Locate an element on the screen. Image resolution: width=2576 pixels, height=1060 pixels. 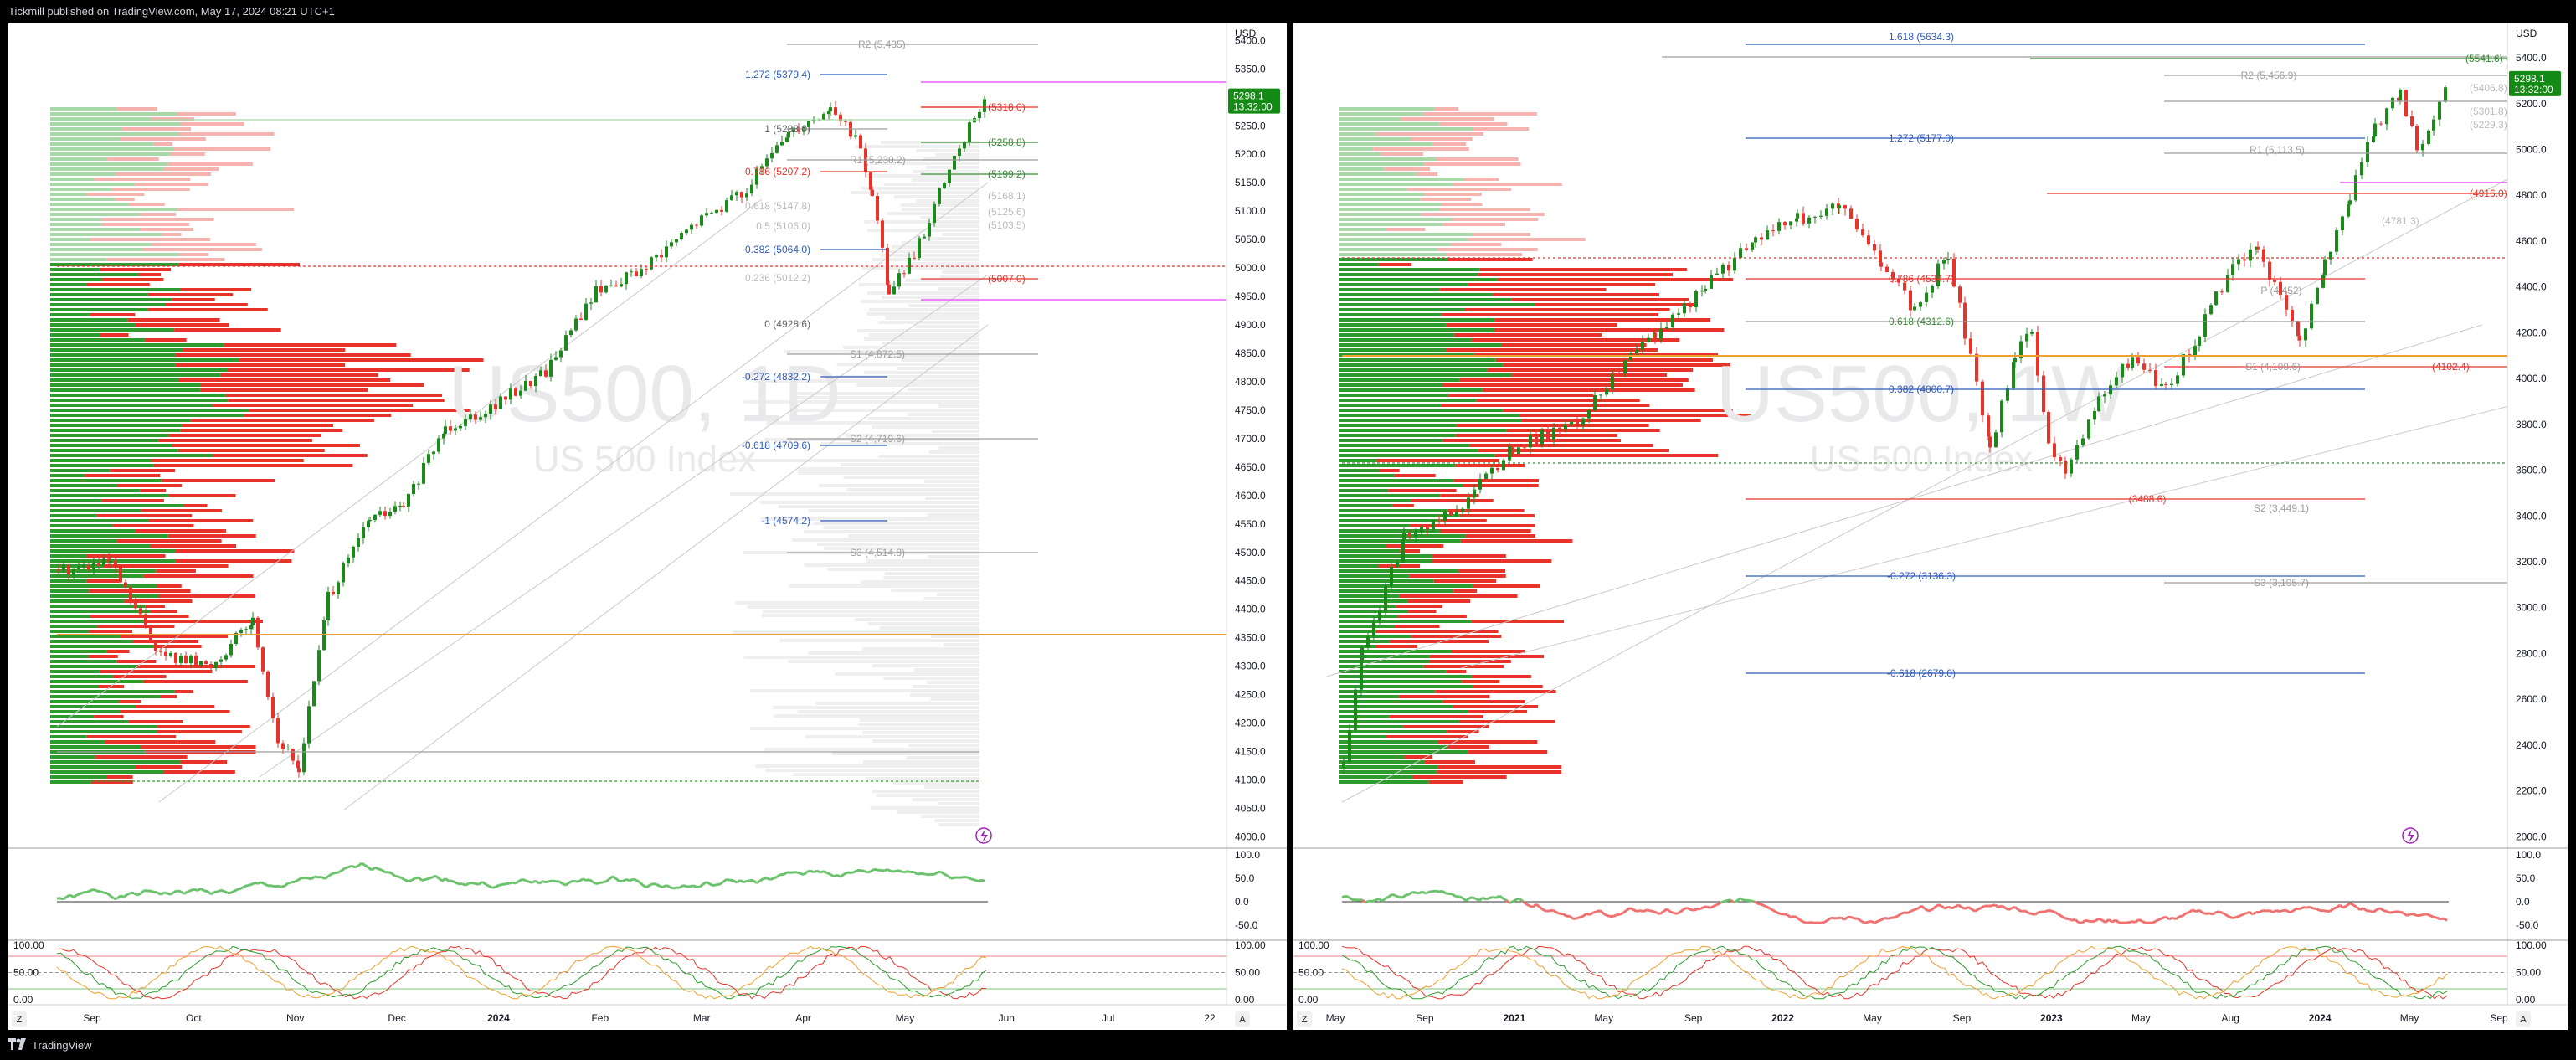
level-label: 0.5 (5106.0) is located at coordinates (783, 226).